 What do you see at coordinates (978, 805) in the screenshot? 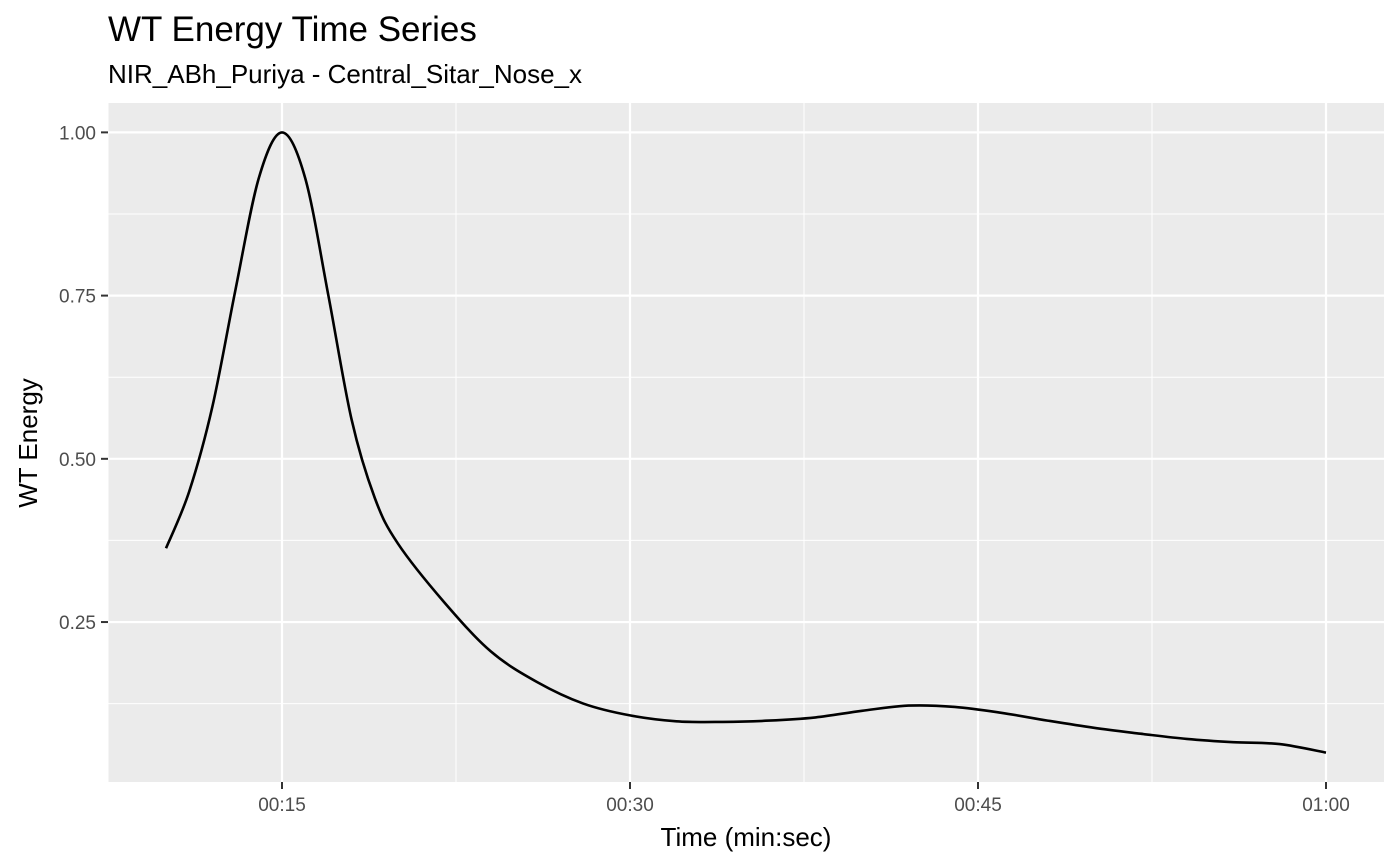
I see `x-tick-label: 00:45` at bounding box center [978, 805].